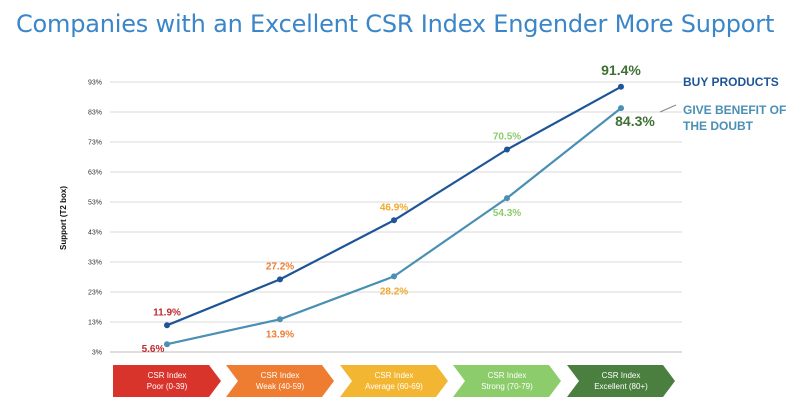  Describe the element at coordinates (507, 137) in the screenshot. I see `data-label-buy: 70.5%` at that location.